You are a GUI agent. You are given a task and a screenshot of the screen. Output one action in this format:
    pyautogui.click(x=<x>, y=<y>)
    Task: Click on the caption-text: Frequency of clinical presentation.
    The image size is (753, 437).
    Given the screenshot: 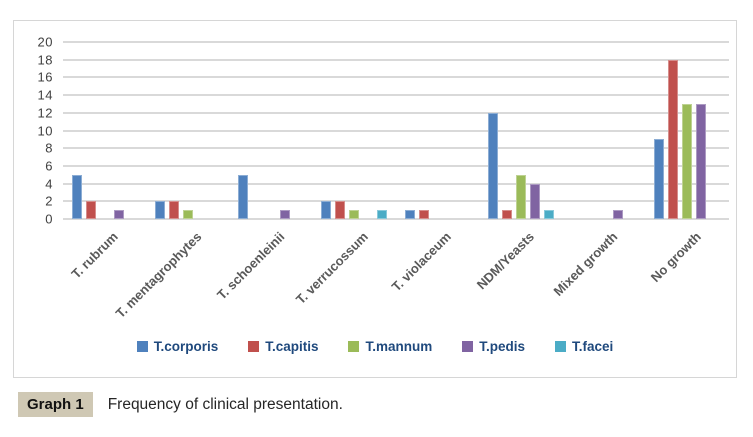 What is the action you would take?
    pyautogui.click(x=225, y=404)
    